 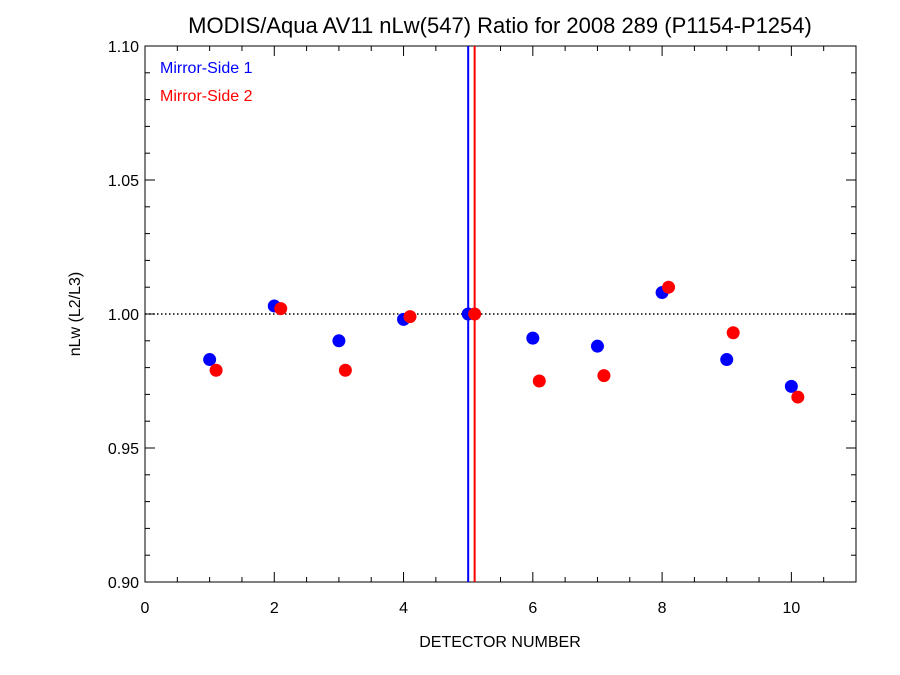 I want to click on x-tick-labels: 0 2 4 6 8 10, so click(x=471, y=608).